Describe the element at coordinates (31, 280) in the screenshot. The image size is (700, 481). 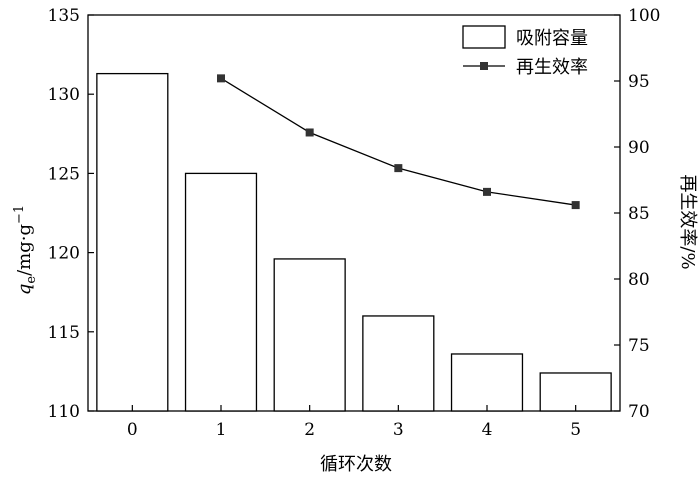
I see `y-left-subscript: e` at that location.